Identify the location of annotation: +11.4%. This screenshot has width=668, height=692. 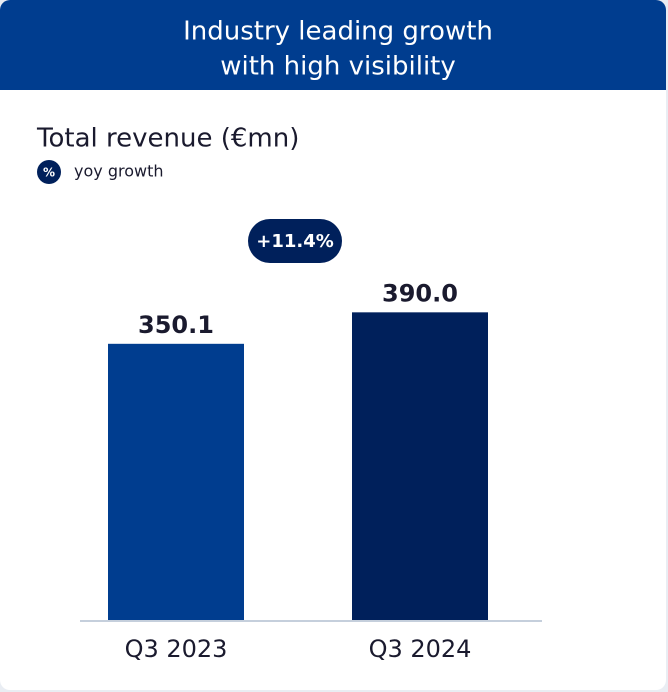
(295, 241).